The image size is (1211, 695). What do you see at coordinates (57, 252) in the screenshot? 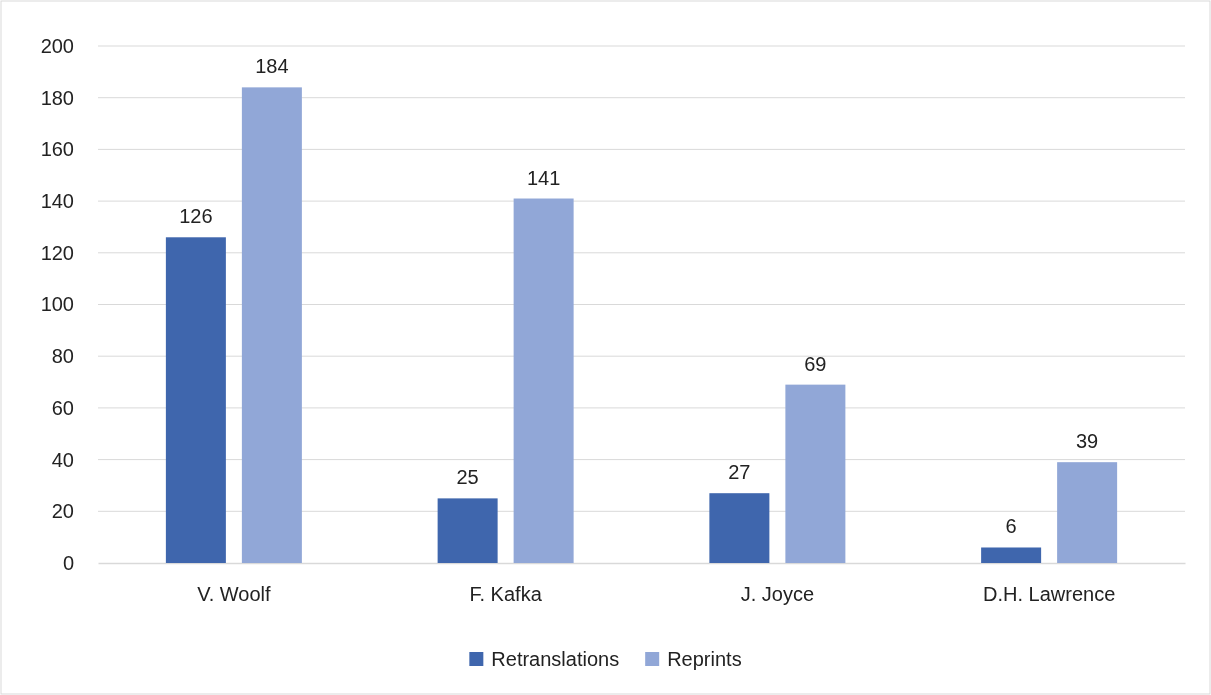
I see `y-tick-label: 120` at bounding box center [57, 252].